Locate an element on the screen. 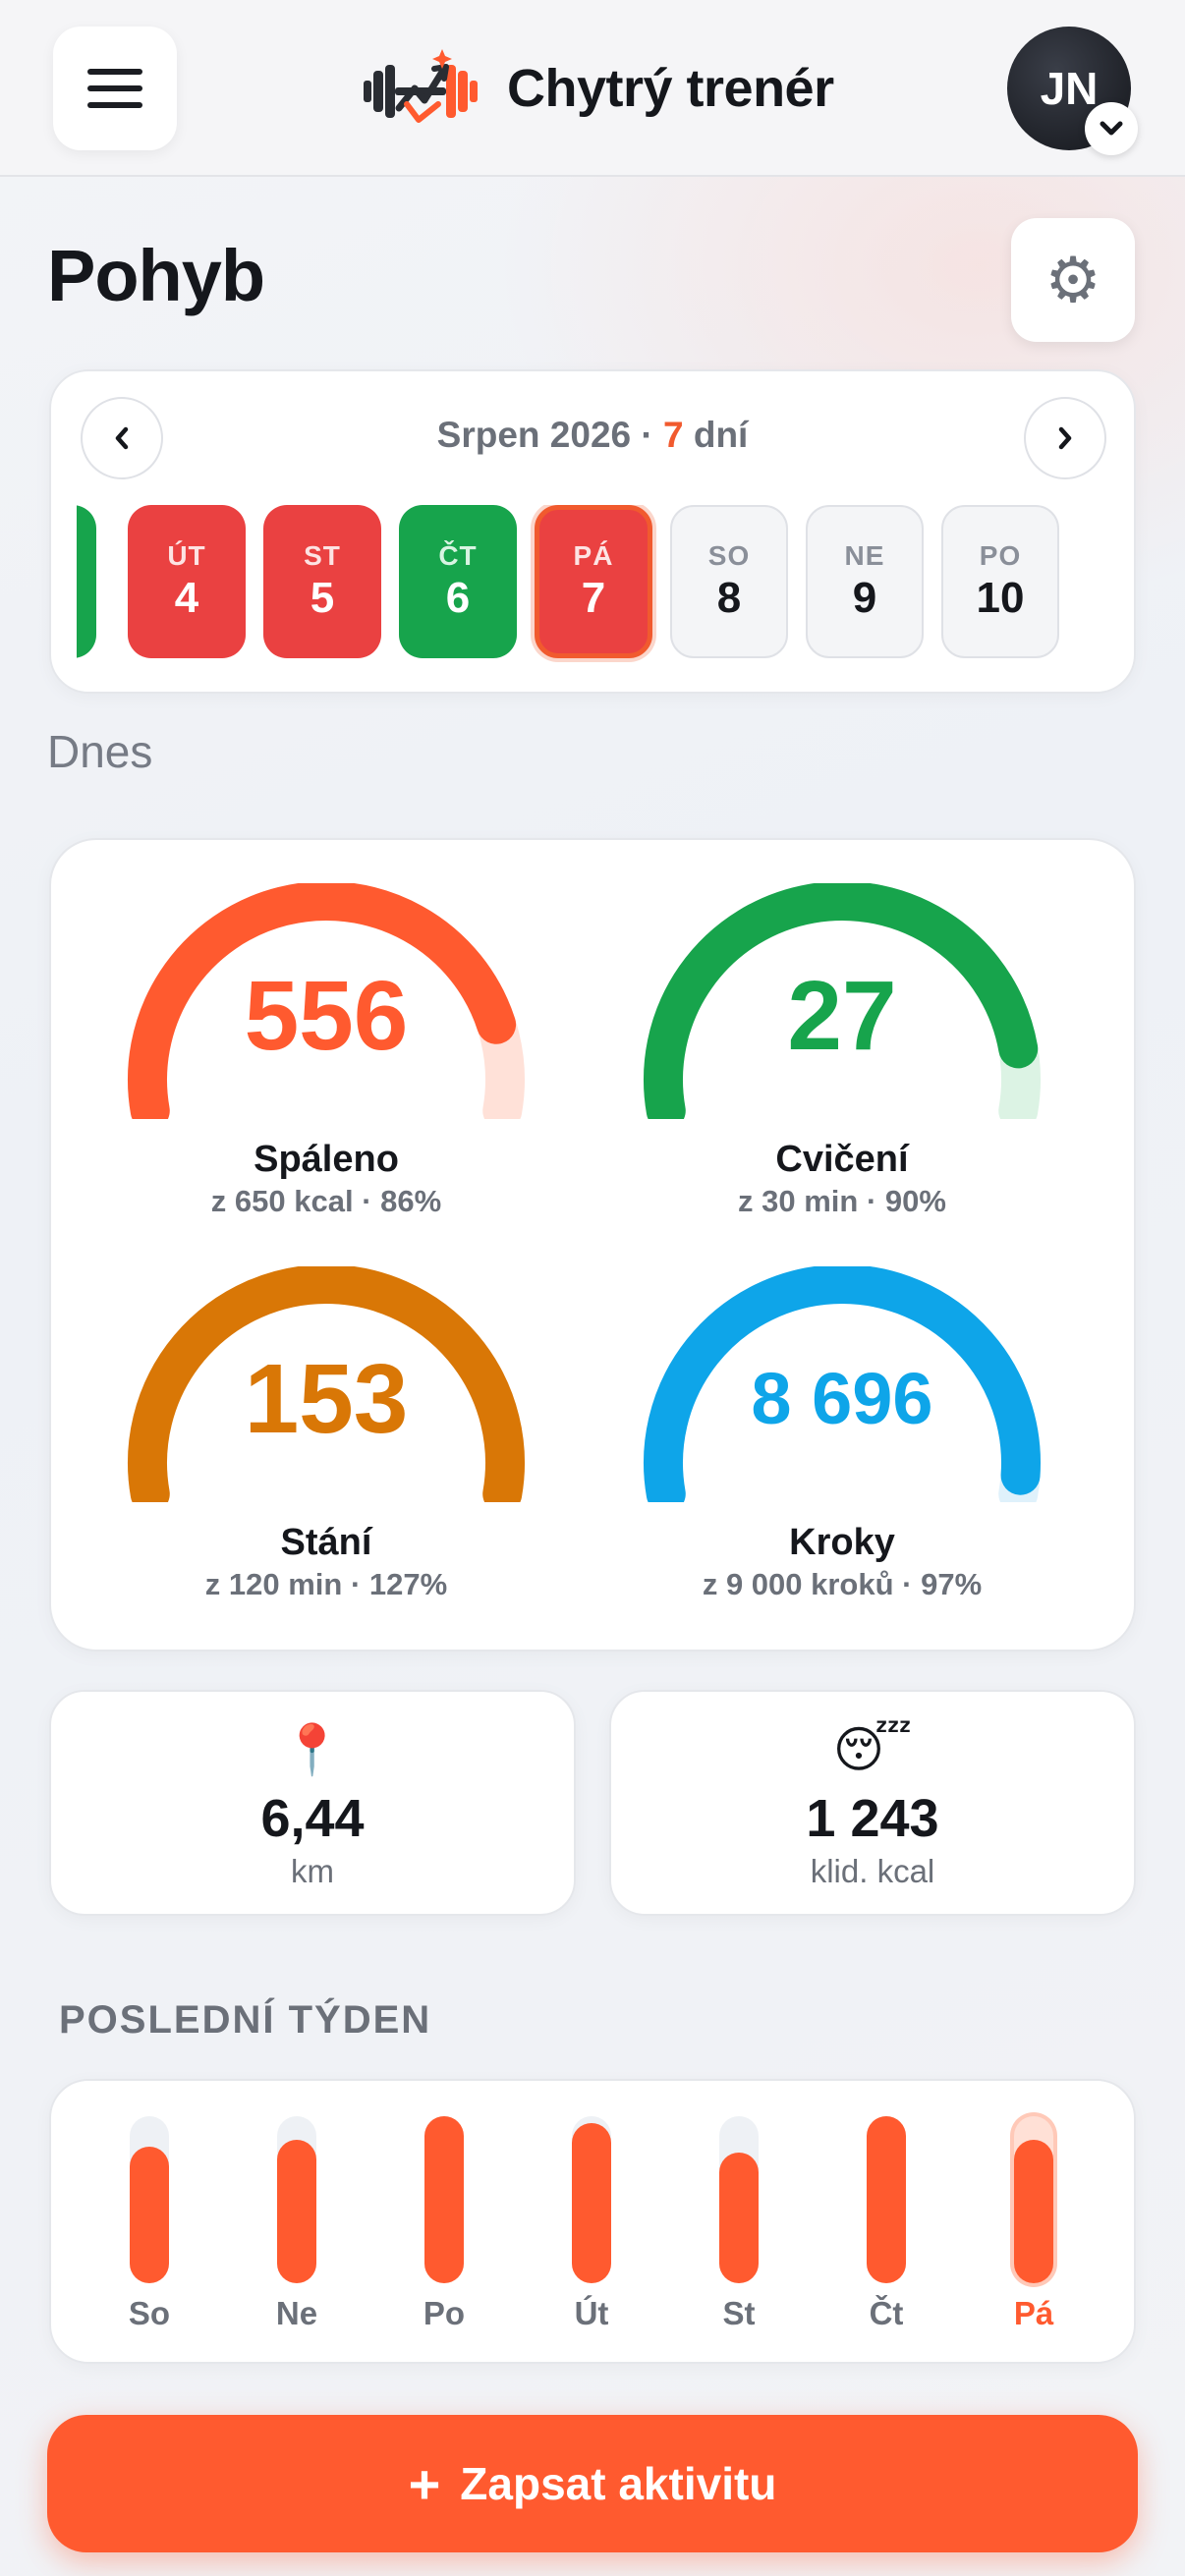 The height and width of the screenshot is (2576, 1185). location-pin-icon: 📍 is located at coordinates (313, 1749).